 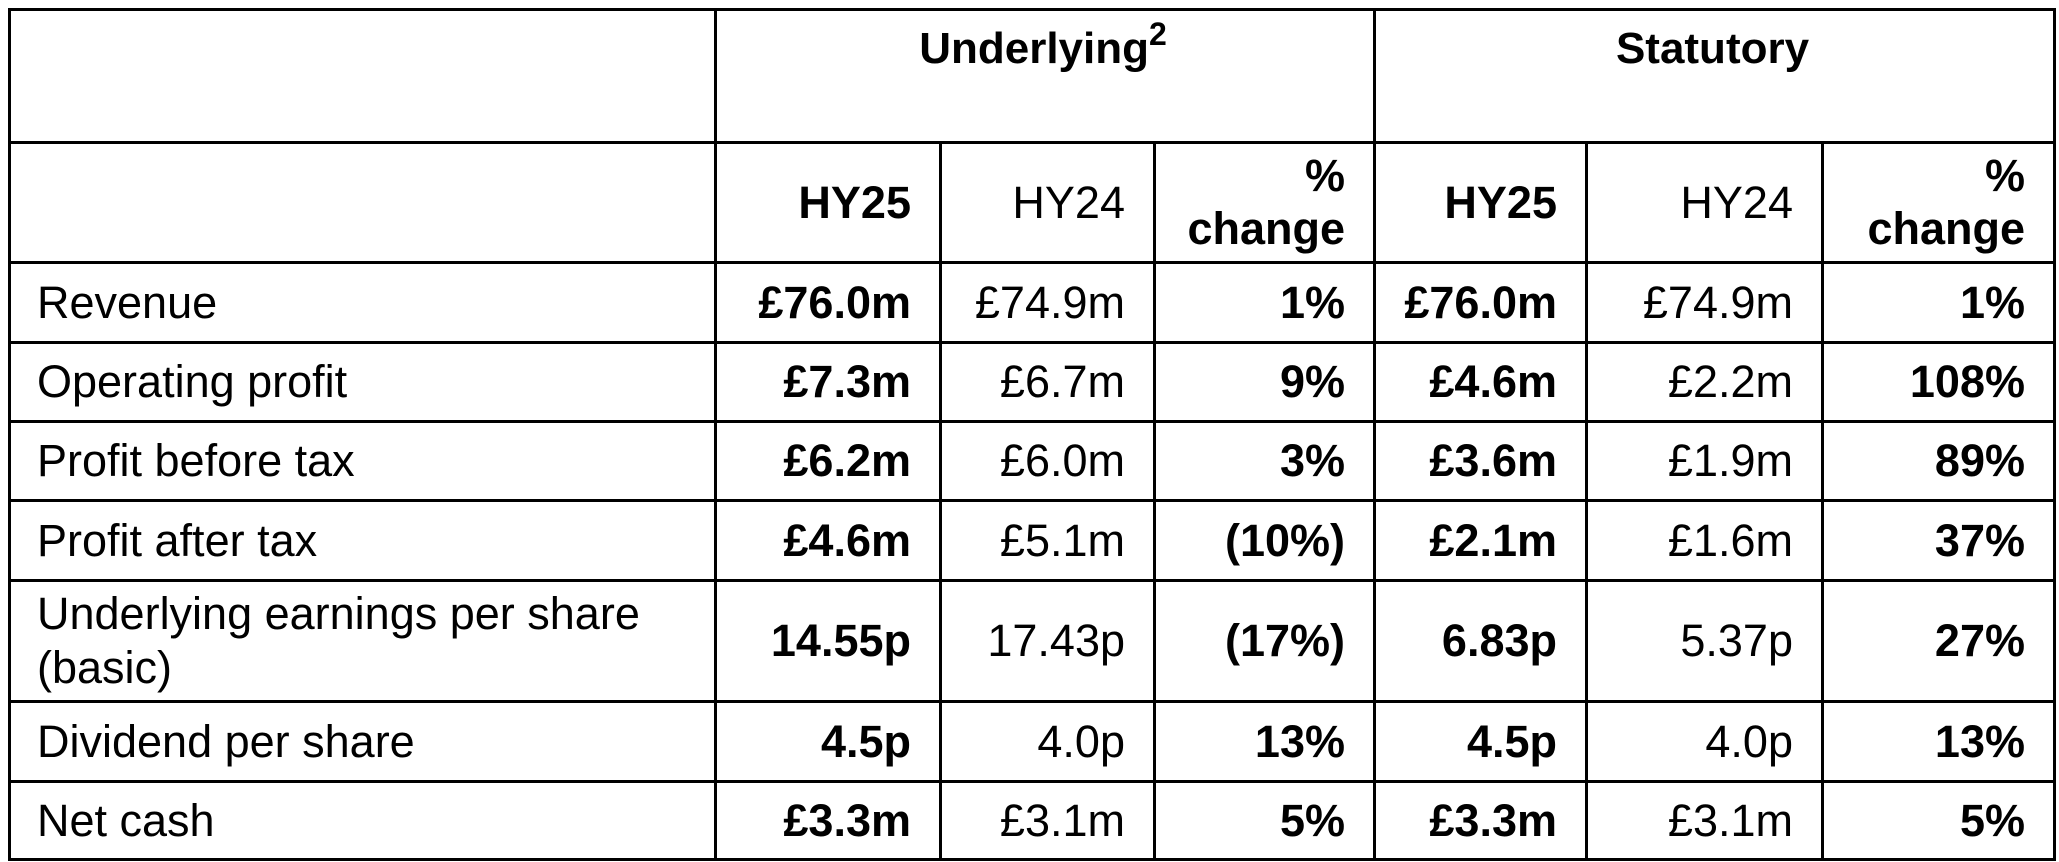 I want to click on statutory-group-header: Statutory, so click(x=1714, y=76).